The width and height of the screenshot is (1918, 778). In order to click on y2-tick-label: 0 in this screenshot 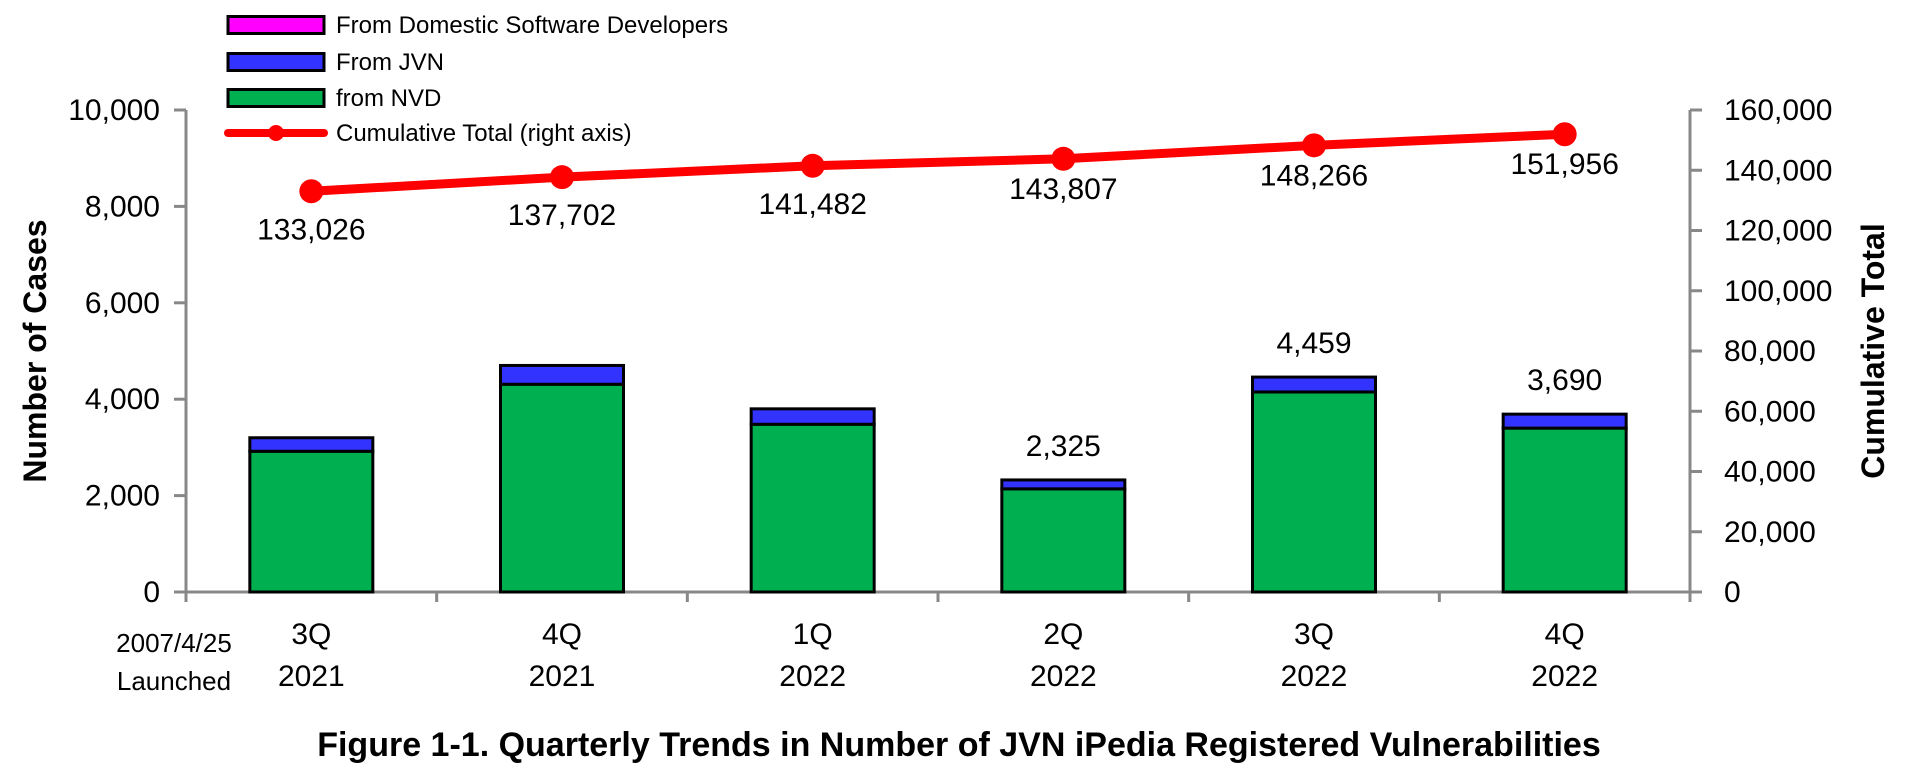, I will do `click(1732, 592)`.